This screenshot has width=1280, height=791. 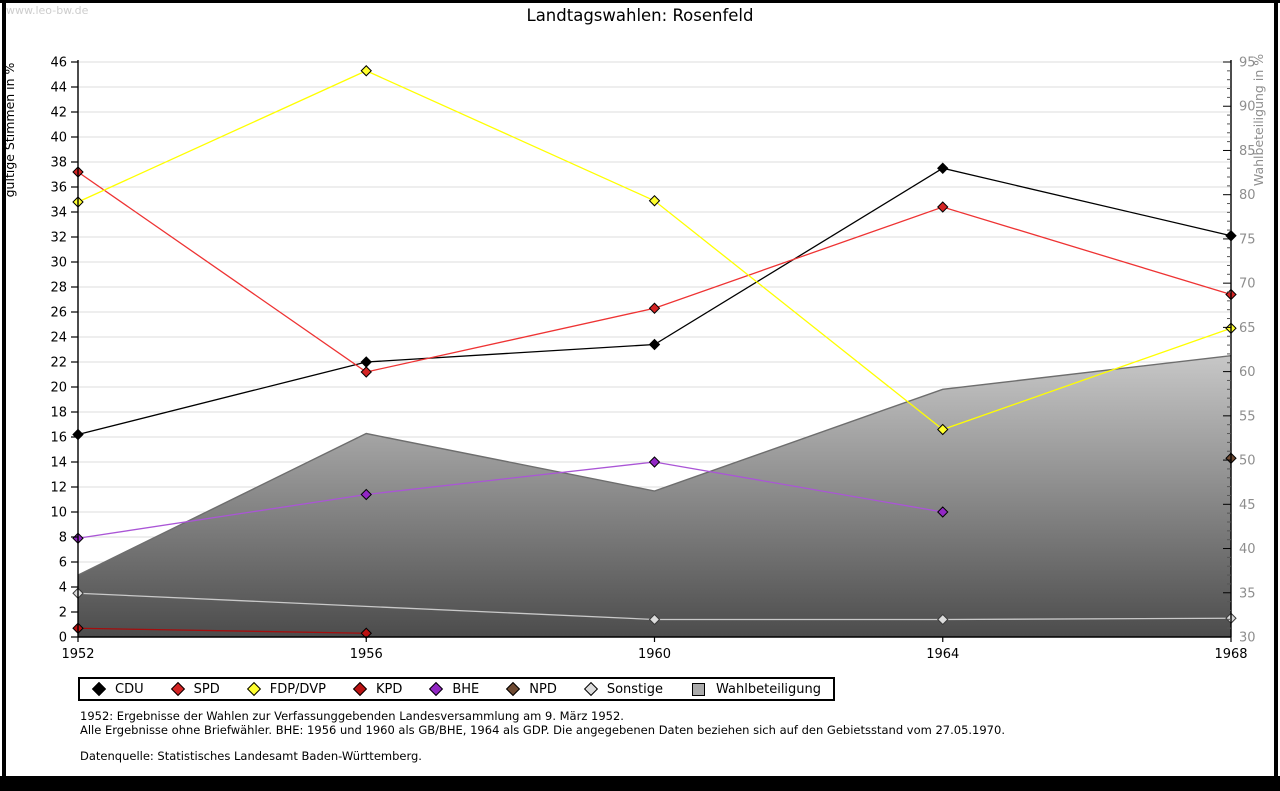 What do you see at coordinates (1247, 151) in the screenshot?
I see `right-axis-tick-label: 85` at bounding box center [1247, 151].